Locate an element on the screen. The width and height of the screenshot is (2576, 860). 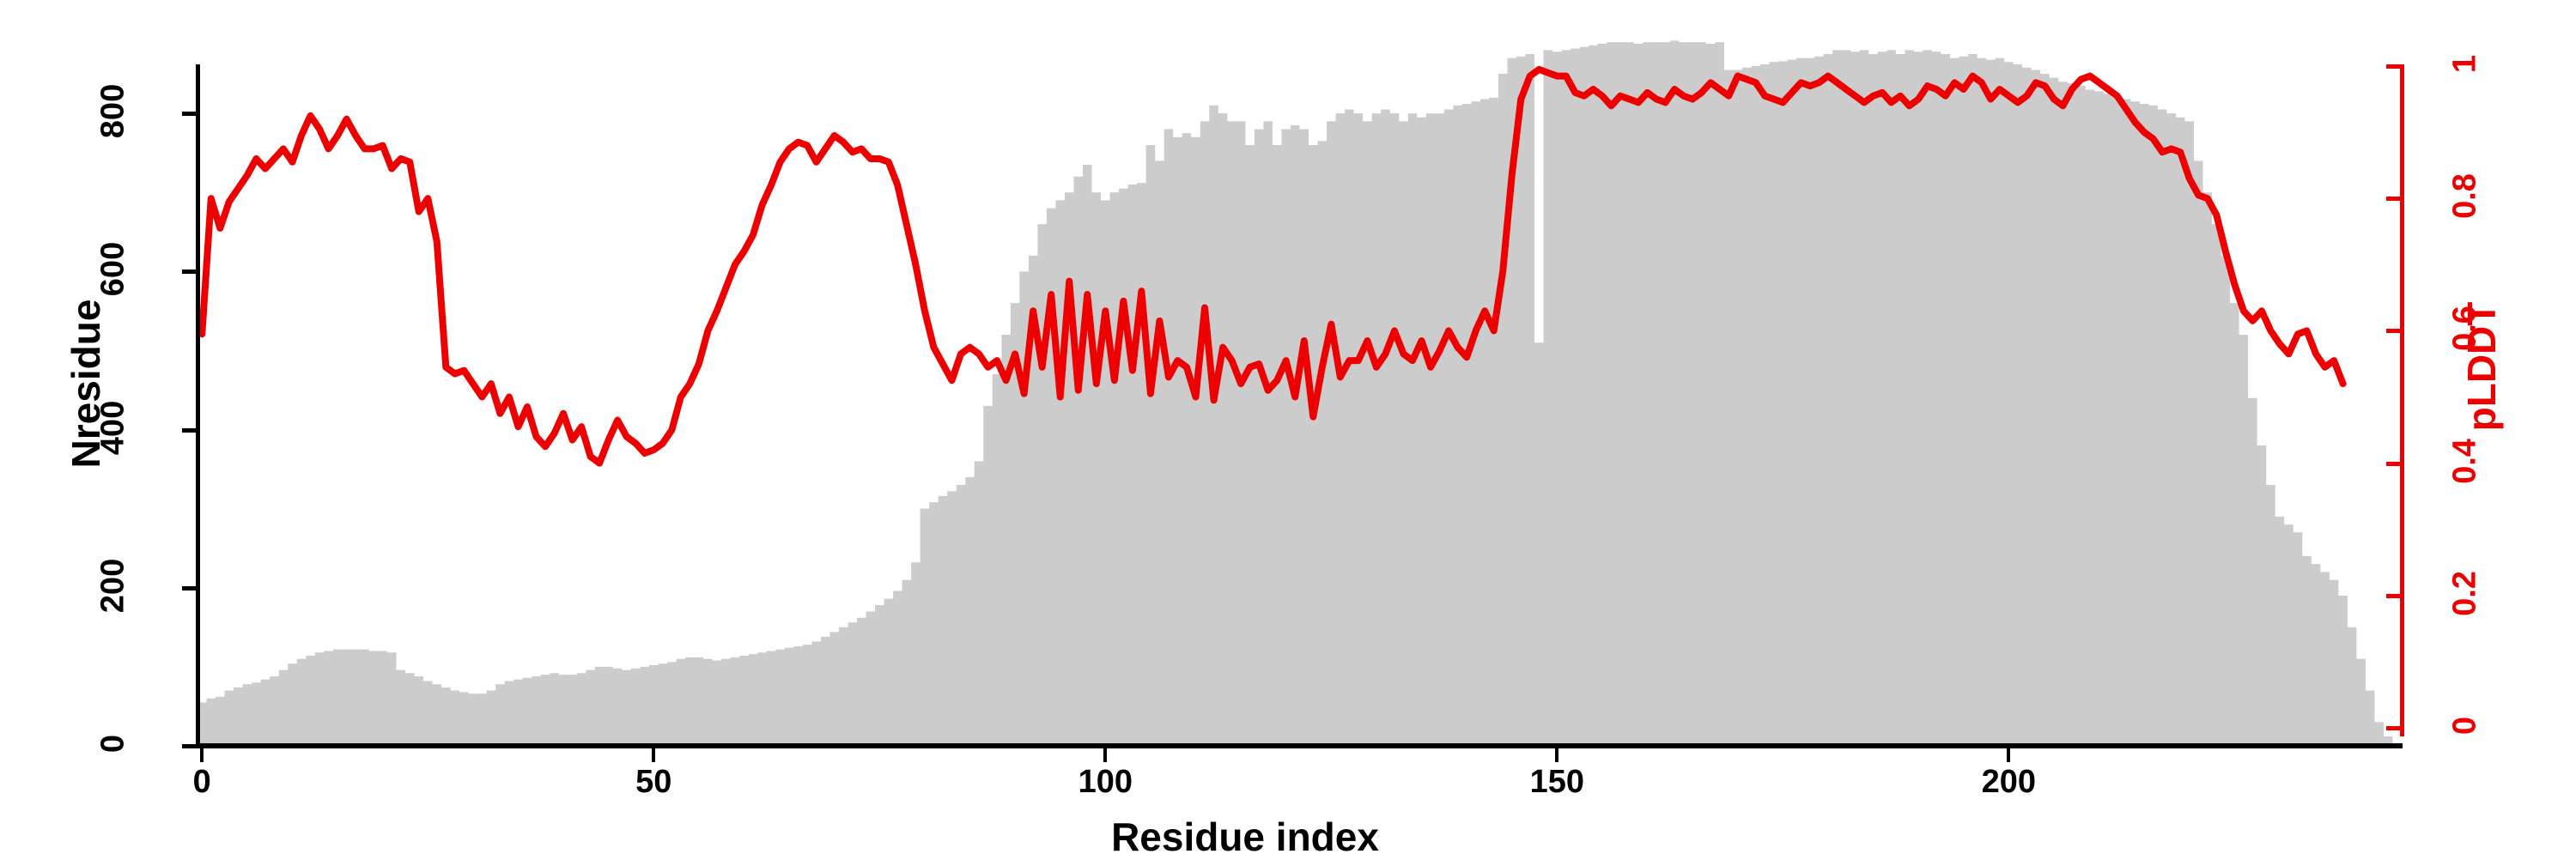
y-axis-right-tick-label: 0.2 is located at coordinates (2464, 593).